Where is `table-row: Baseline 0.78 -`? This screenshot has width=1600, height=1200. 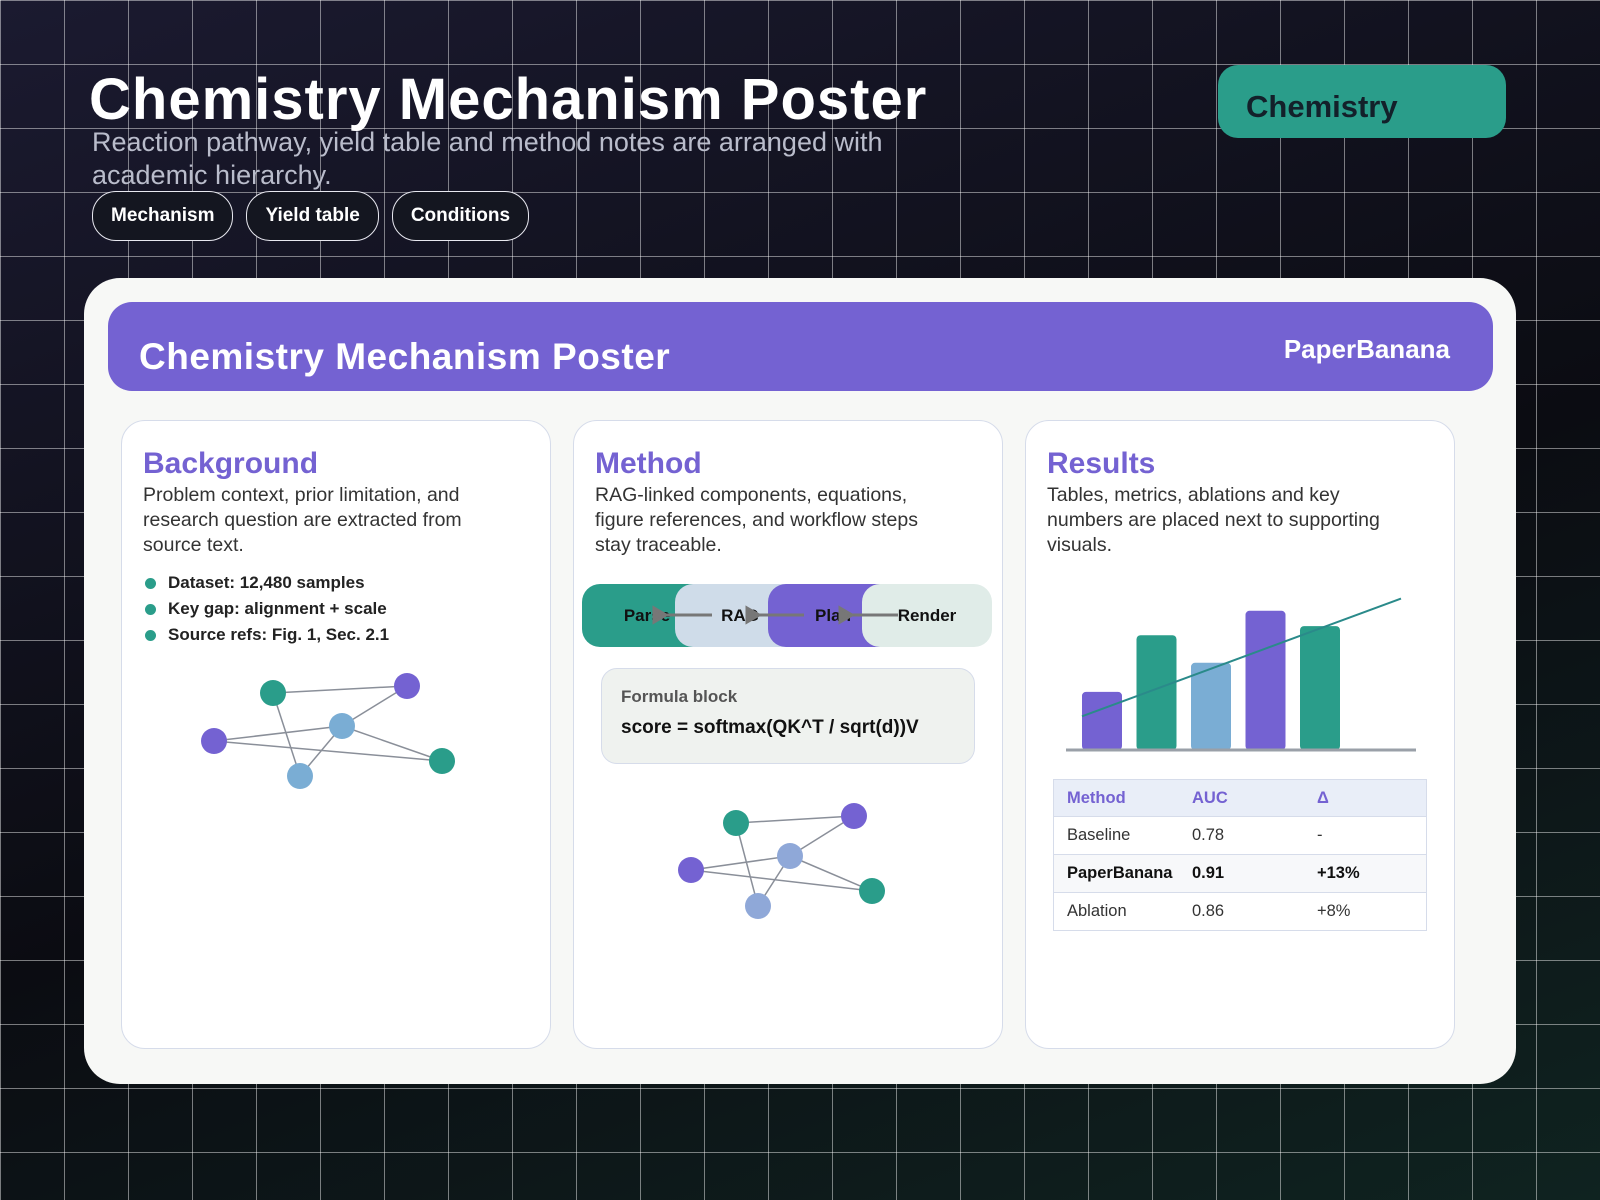
table-row: Baseline 0.78 - is located at coordinates (1240, 836).